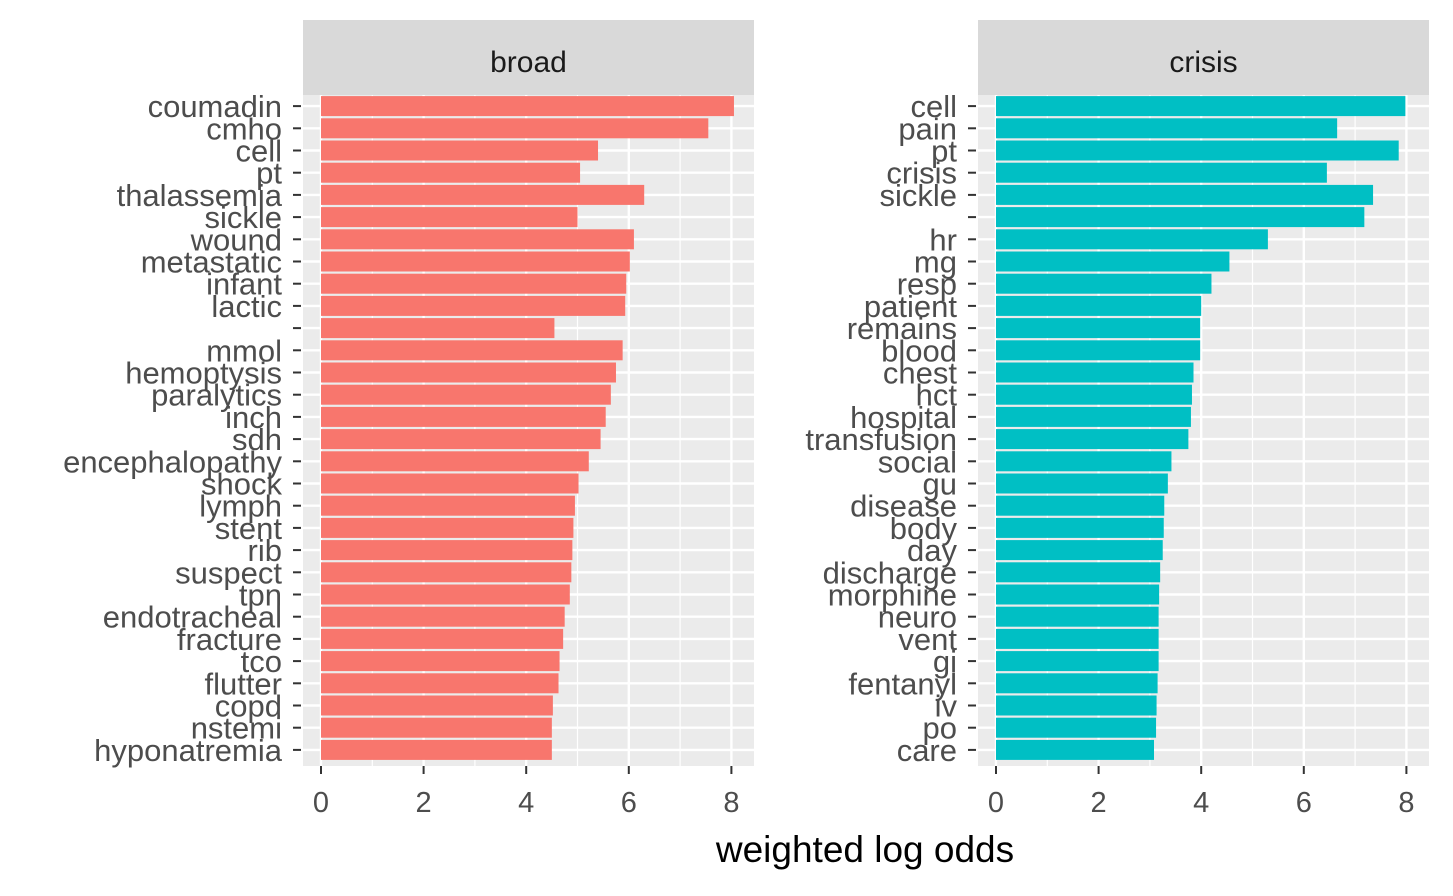 The image size is (1453, 896). What do you see at coordinates (903, 417) in the screenshot?
I see `y-tick-label: hospital` at bounding box center [903, 417].